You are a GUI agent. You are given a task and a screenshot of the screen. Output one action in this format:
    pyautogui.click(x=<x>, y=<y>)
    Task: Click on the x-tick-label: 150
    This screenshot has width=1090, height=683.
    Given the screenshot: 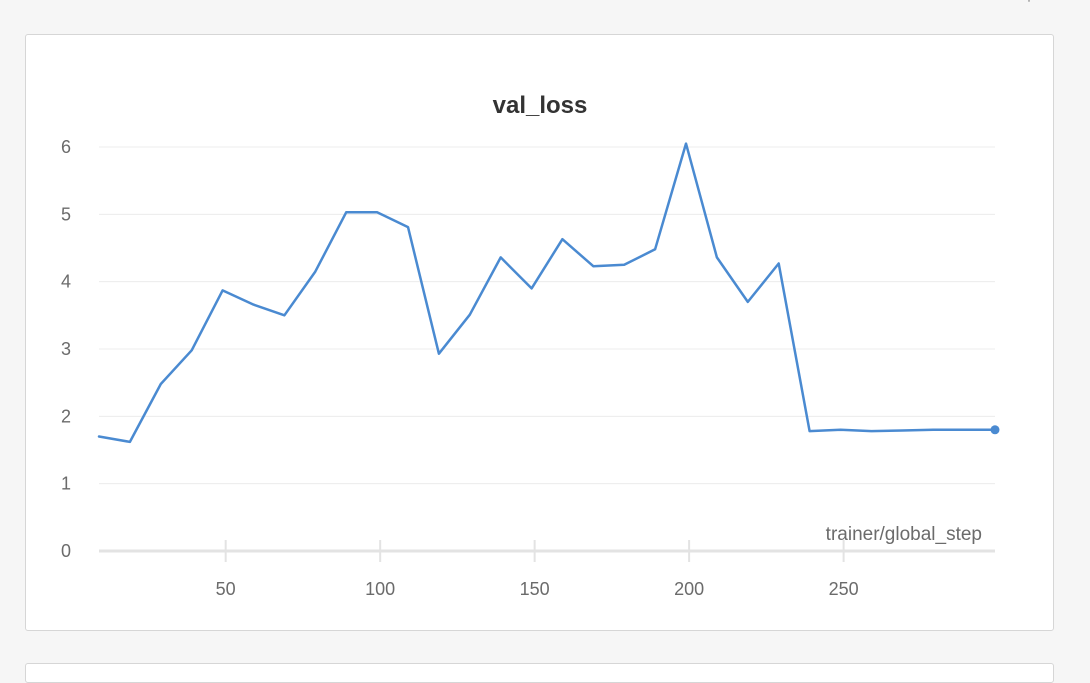 What is the action you would take?
    pyautogui.click(x=535, y=589)
    